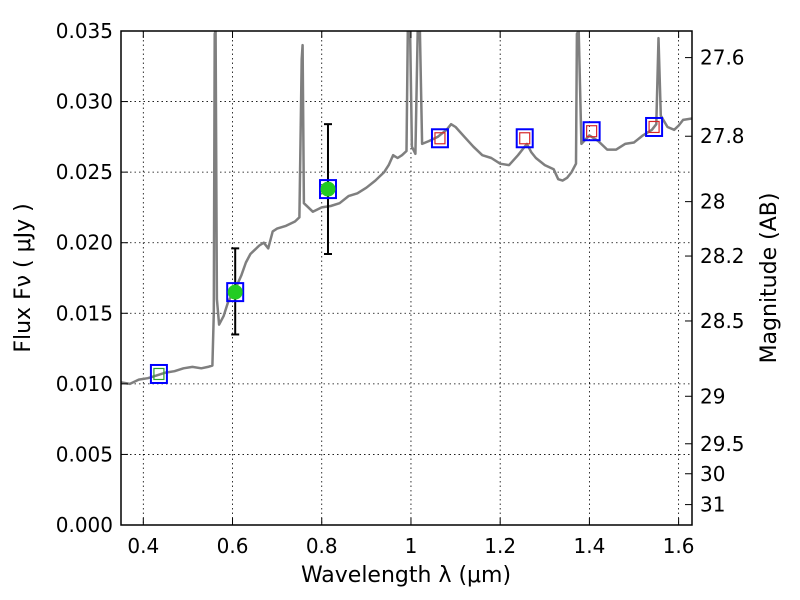 This screenshot has width=800, height=600. Describe the element at coordinates (712, 474) in the screenshot. I see `mag-tick-label: 30` at that location.